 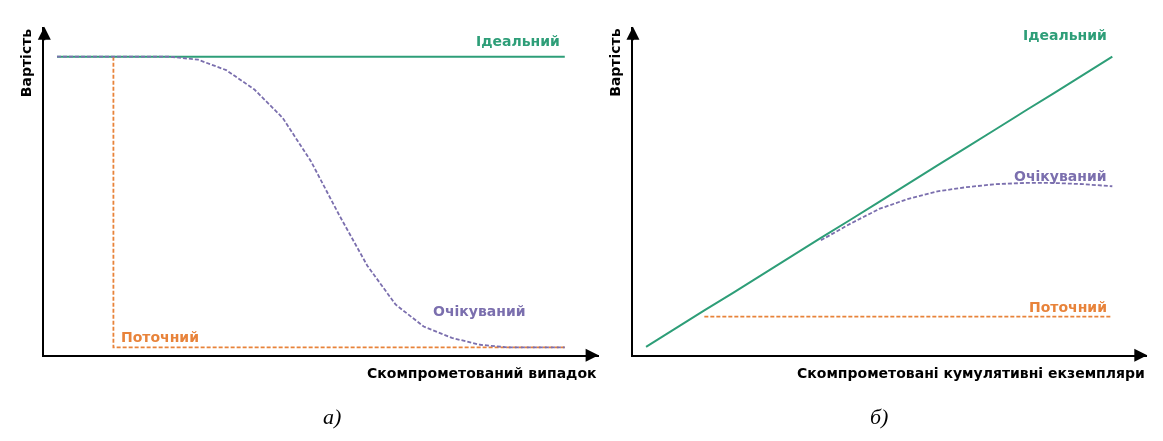 I want to click on text: б), so click(x=879, y=416).